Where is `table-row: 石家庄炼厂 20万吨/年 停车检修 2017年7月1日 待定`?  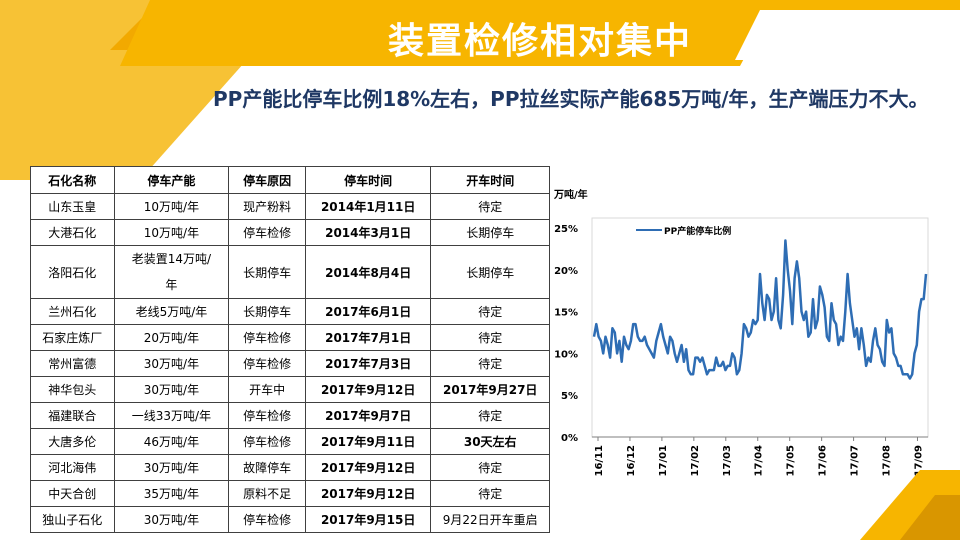
table-row: 石家庄炼厂 20万吨/年 停车检修 2017年7月1日 待定 is located at coordinates (290, 337).